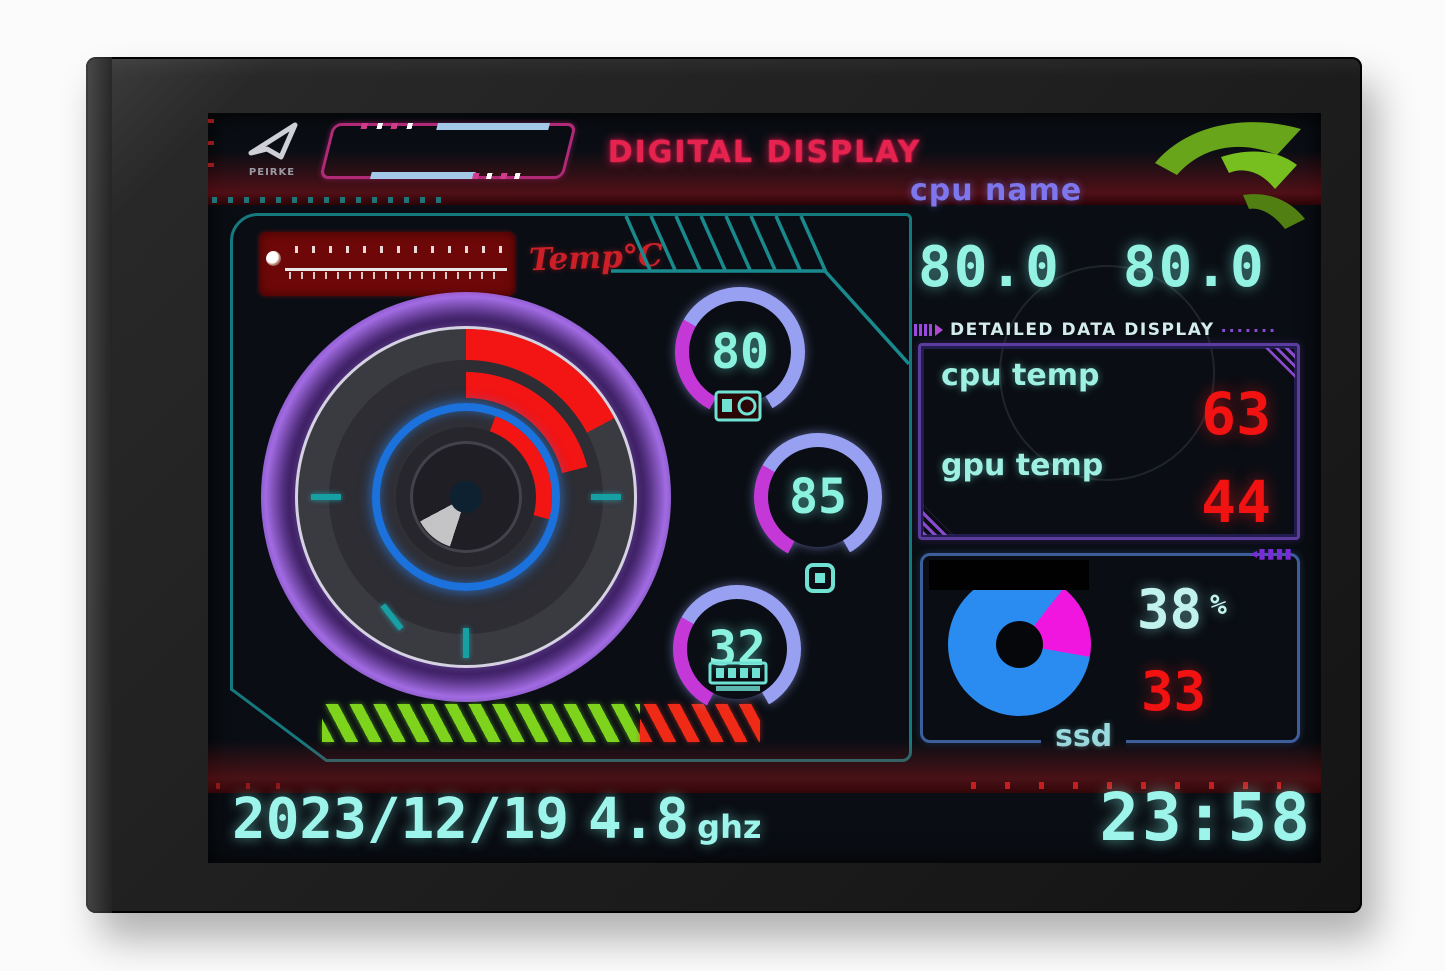  I want to click on gpu-icon, so click(738, 406).